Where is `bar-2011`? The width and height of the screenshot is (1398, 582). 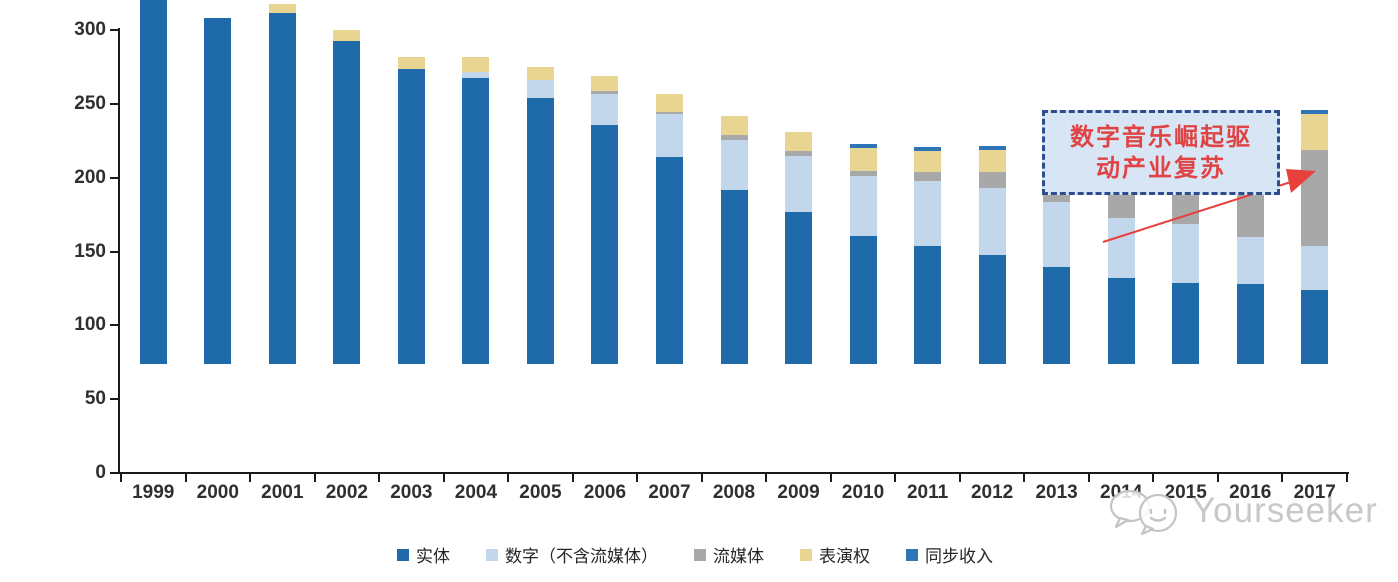
bar-2011 is located at coordinates (928, 255).